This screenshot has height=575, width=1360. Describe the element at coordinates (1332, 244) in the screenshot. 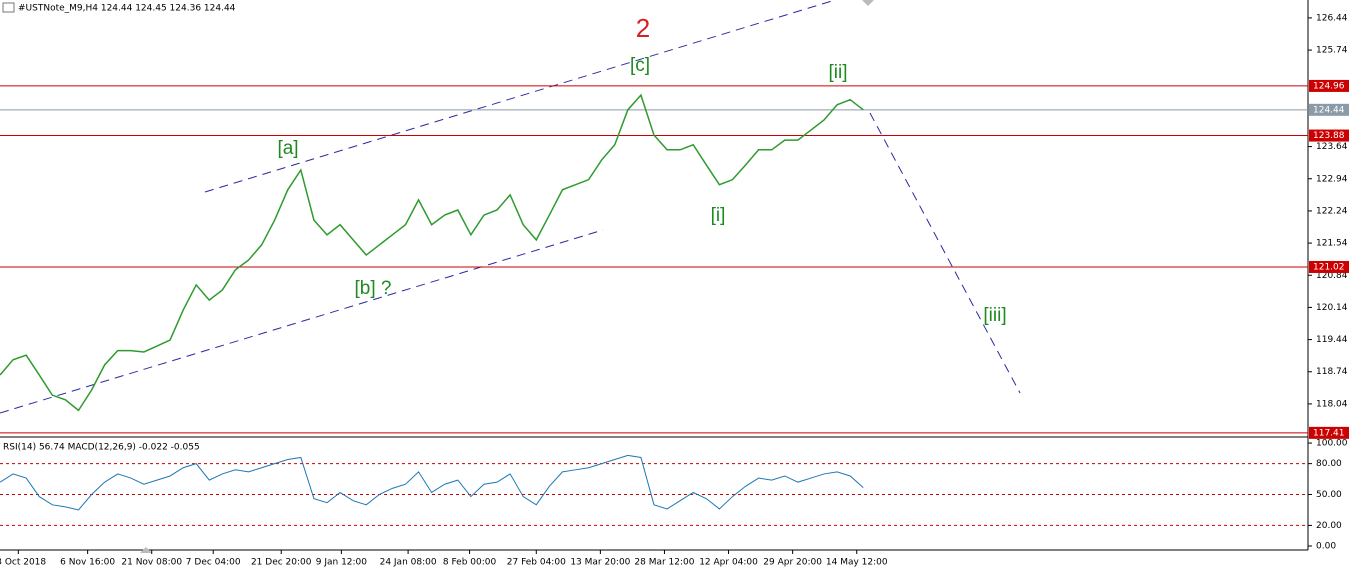

I see `y-tick-label: 121.54` at that location.